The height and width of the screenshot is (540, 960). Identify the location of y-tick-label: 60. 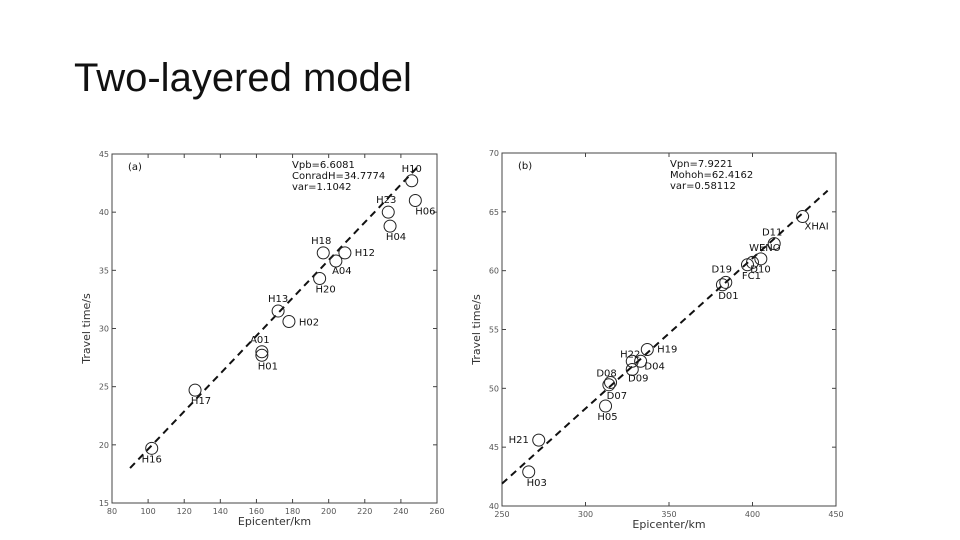
(494, 271).